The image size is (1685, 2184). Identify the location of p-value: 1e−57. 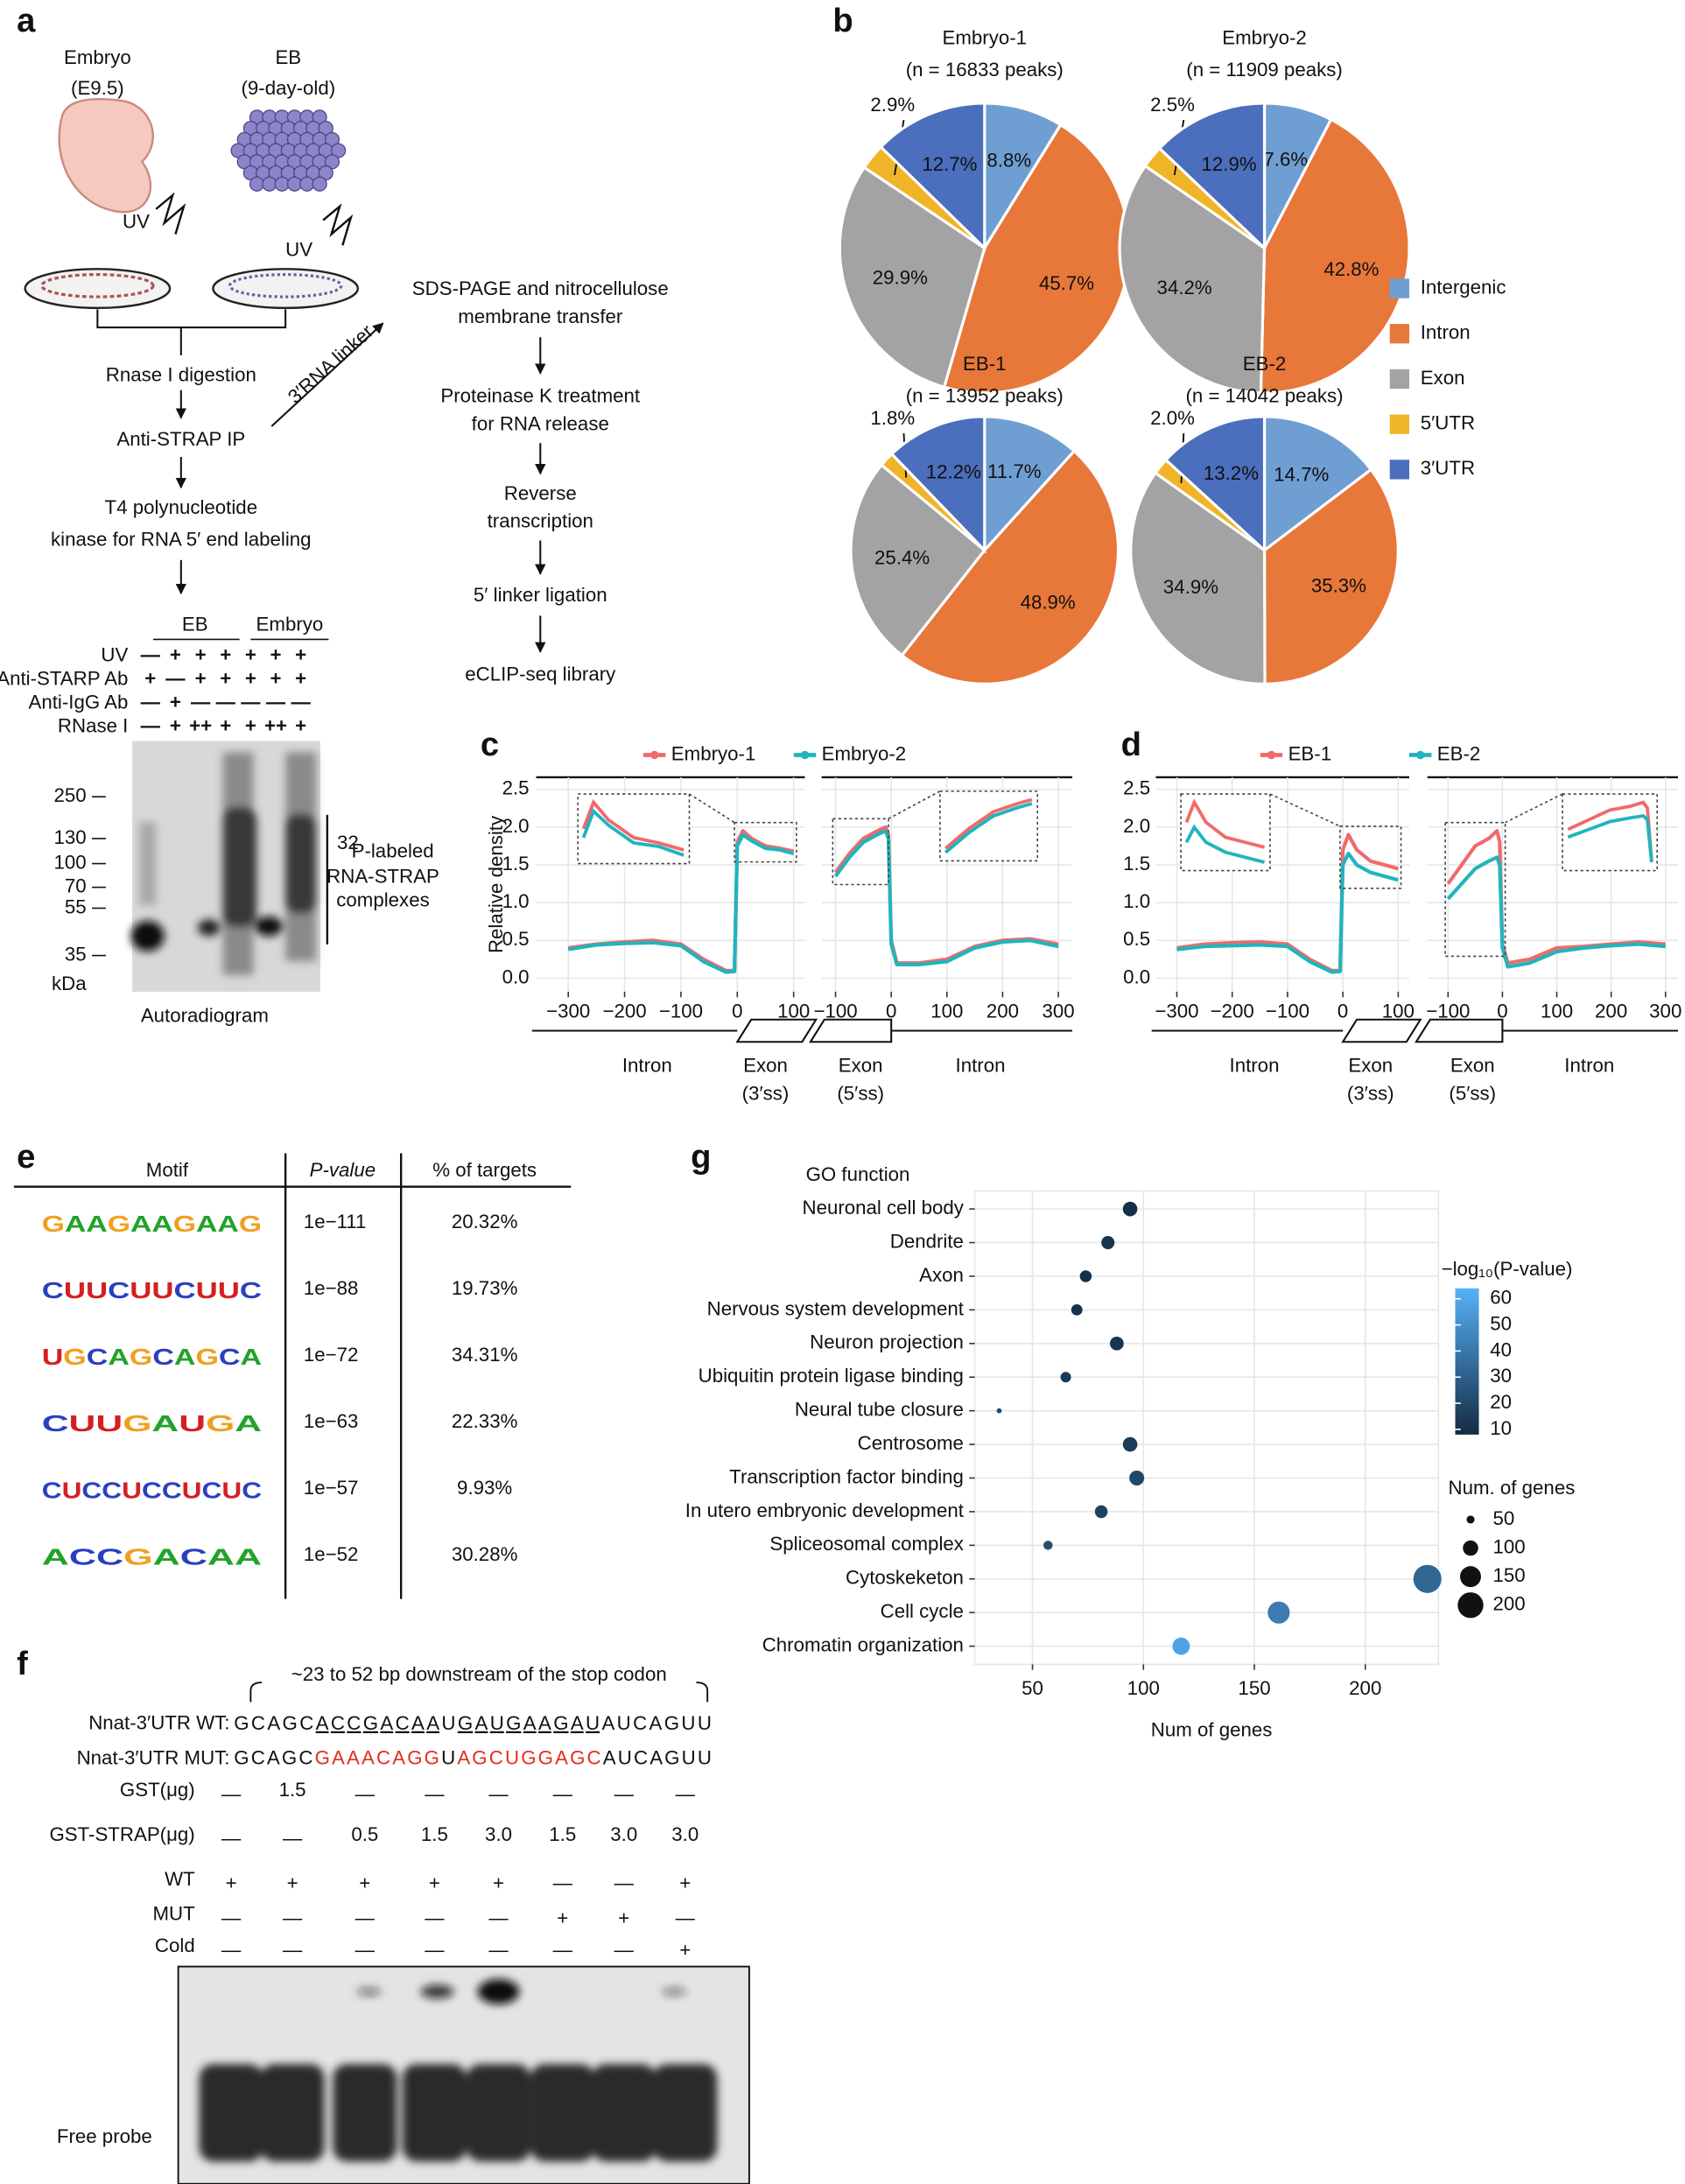
(331, 1488).